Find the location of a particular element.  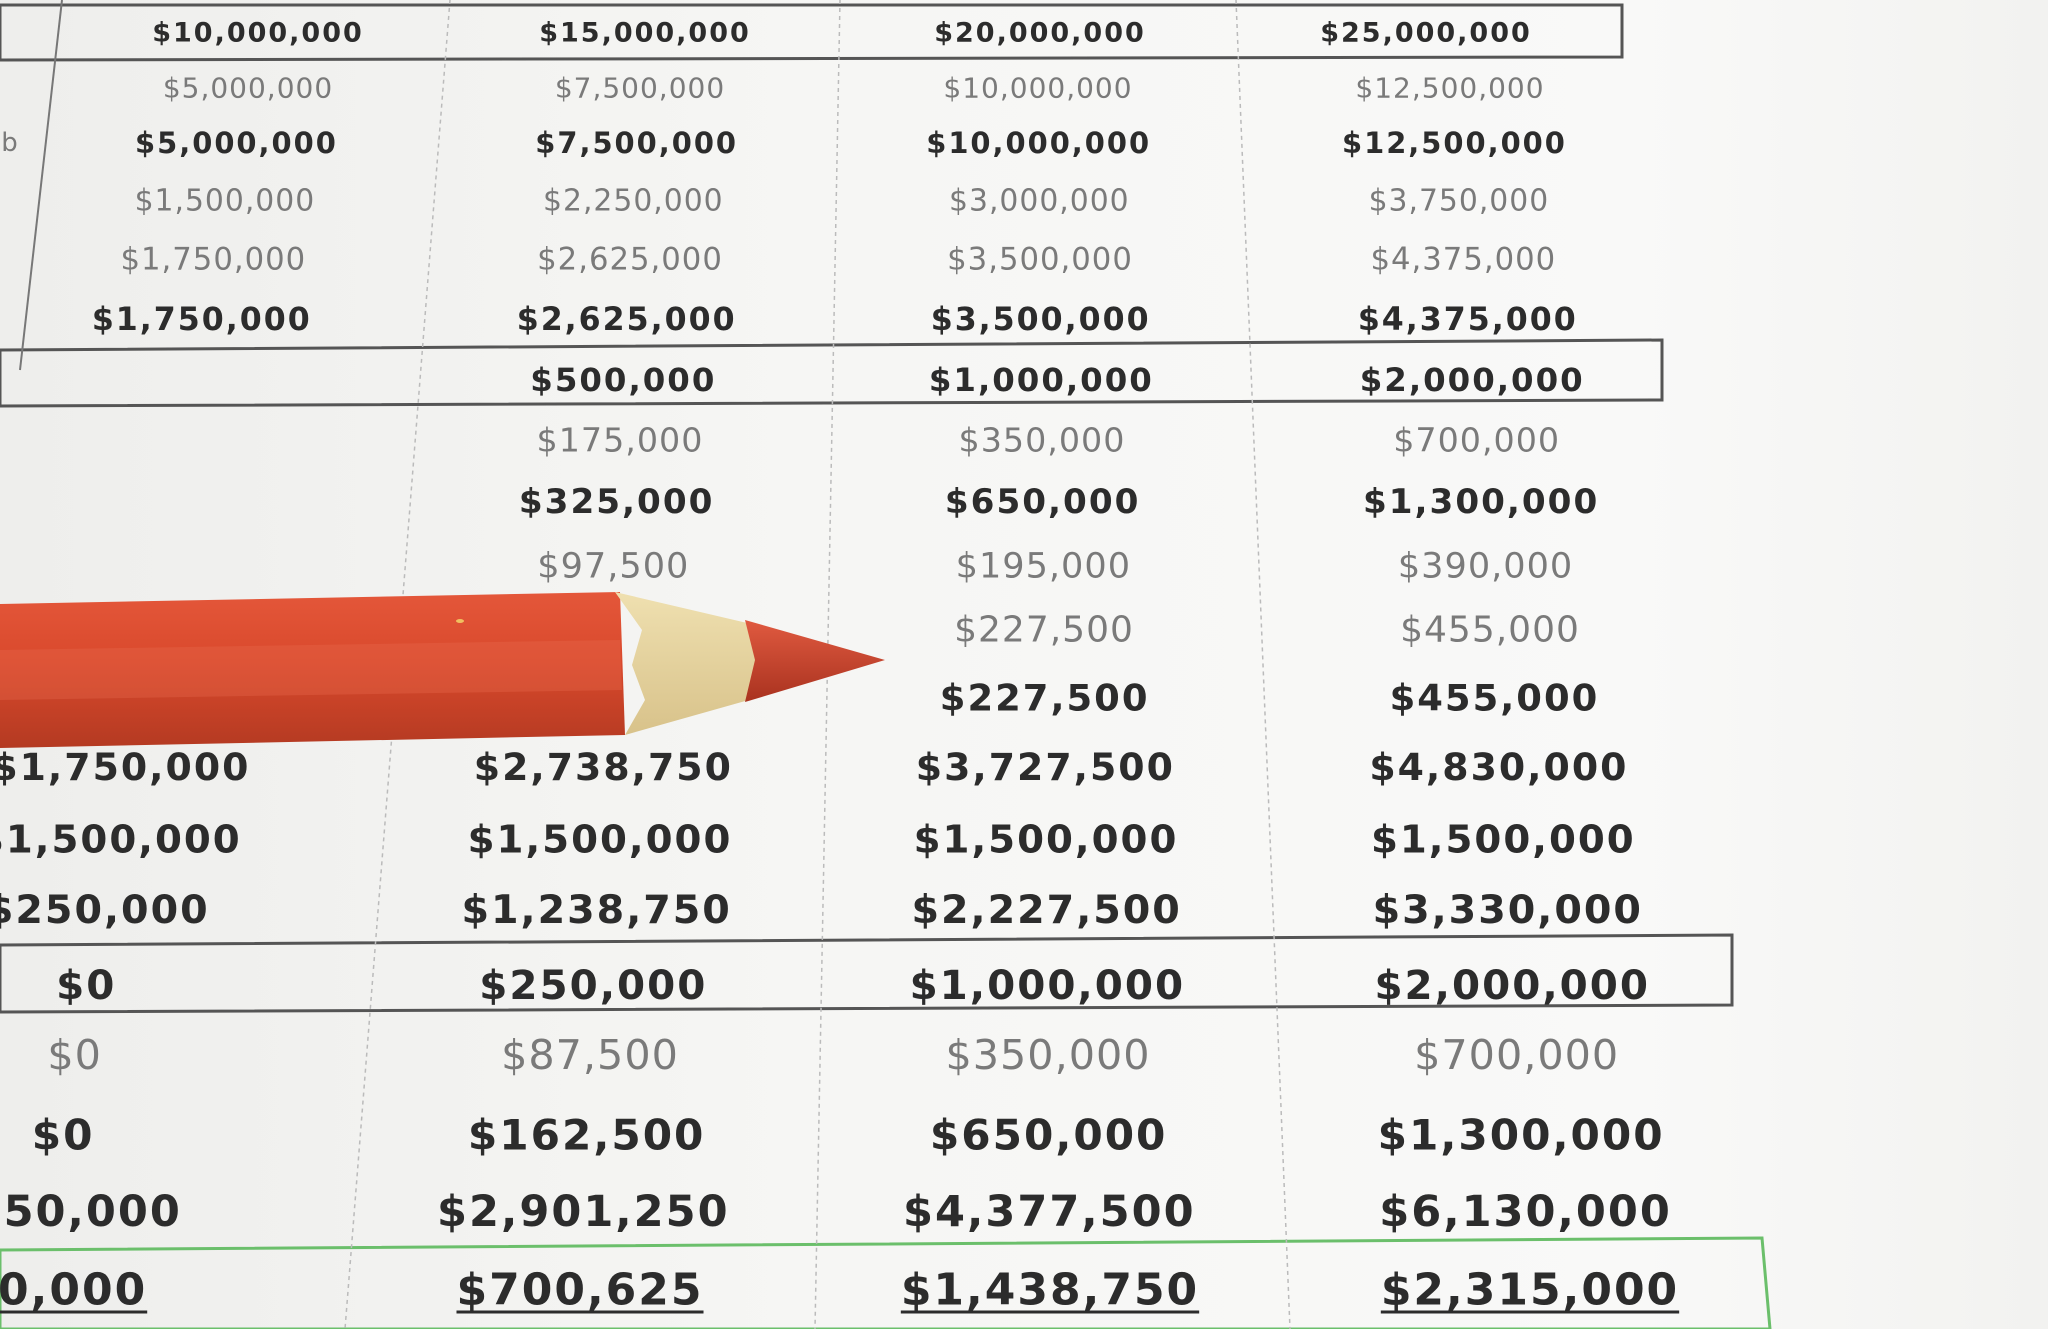

table-cell: $3,750,000 is located at coordinates (1459, 201).